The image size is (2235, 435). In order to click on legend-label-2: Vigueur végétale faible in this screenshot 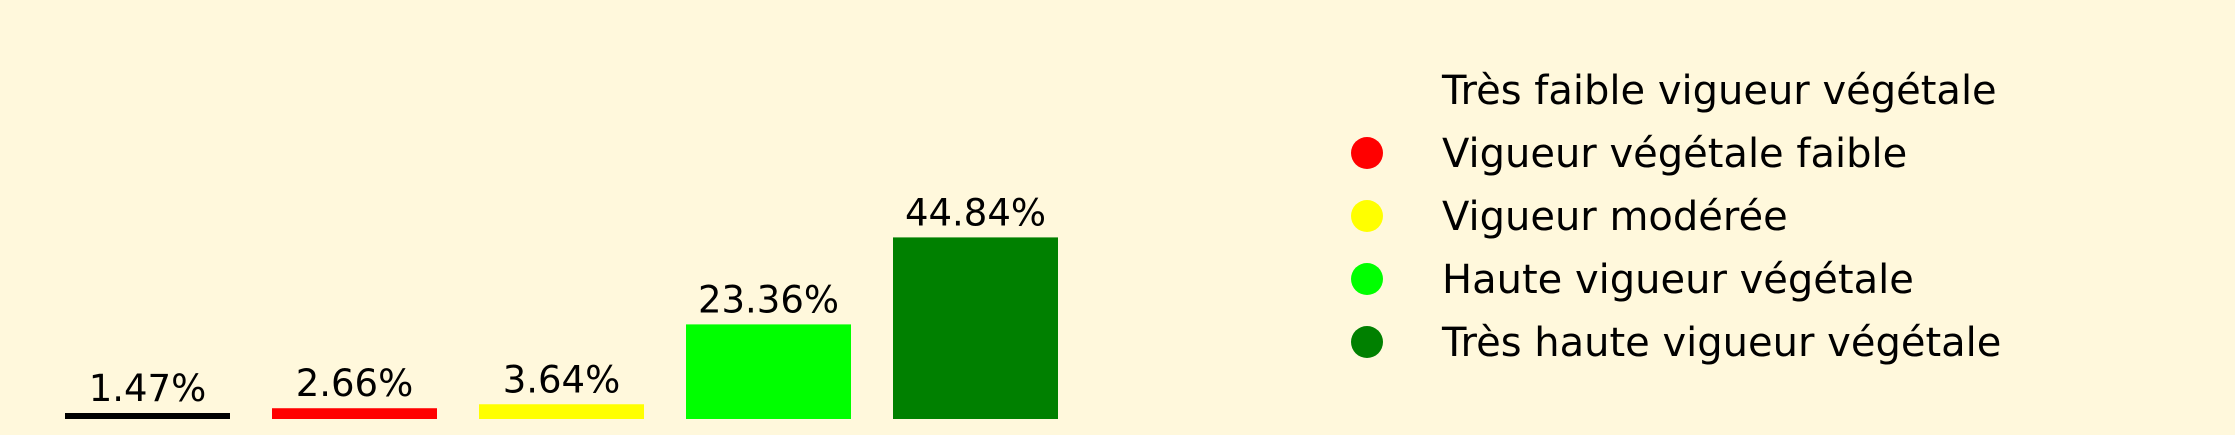, I will do `click(1674, 154)`.